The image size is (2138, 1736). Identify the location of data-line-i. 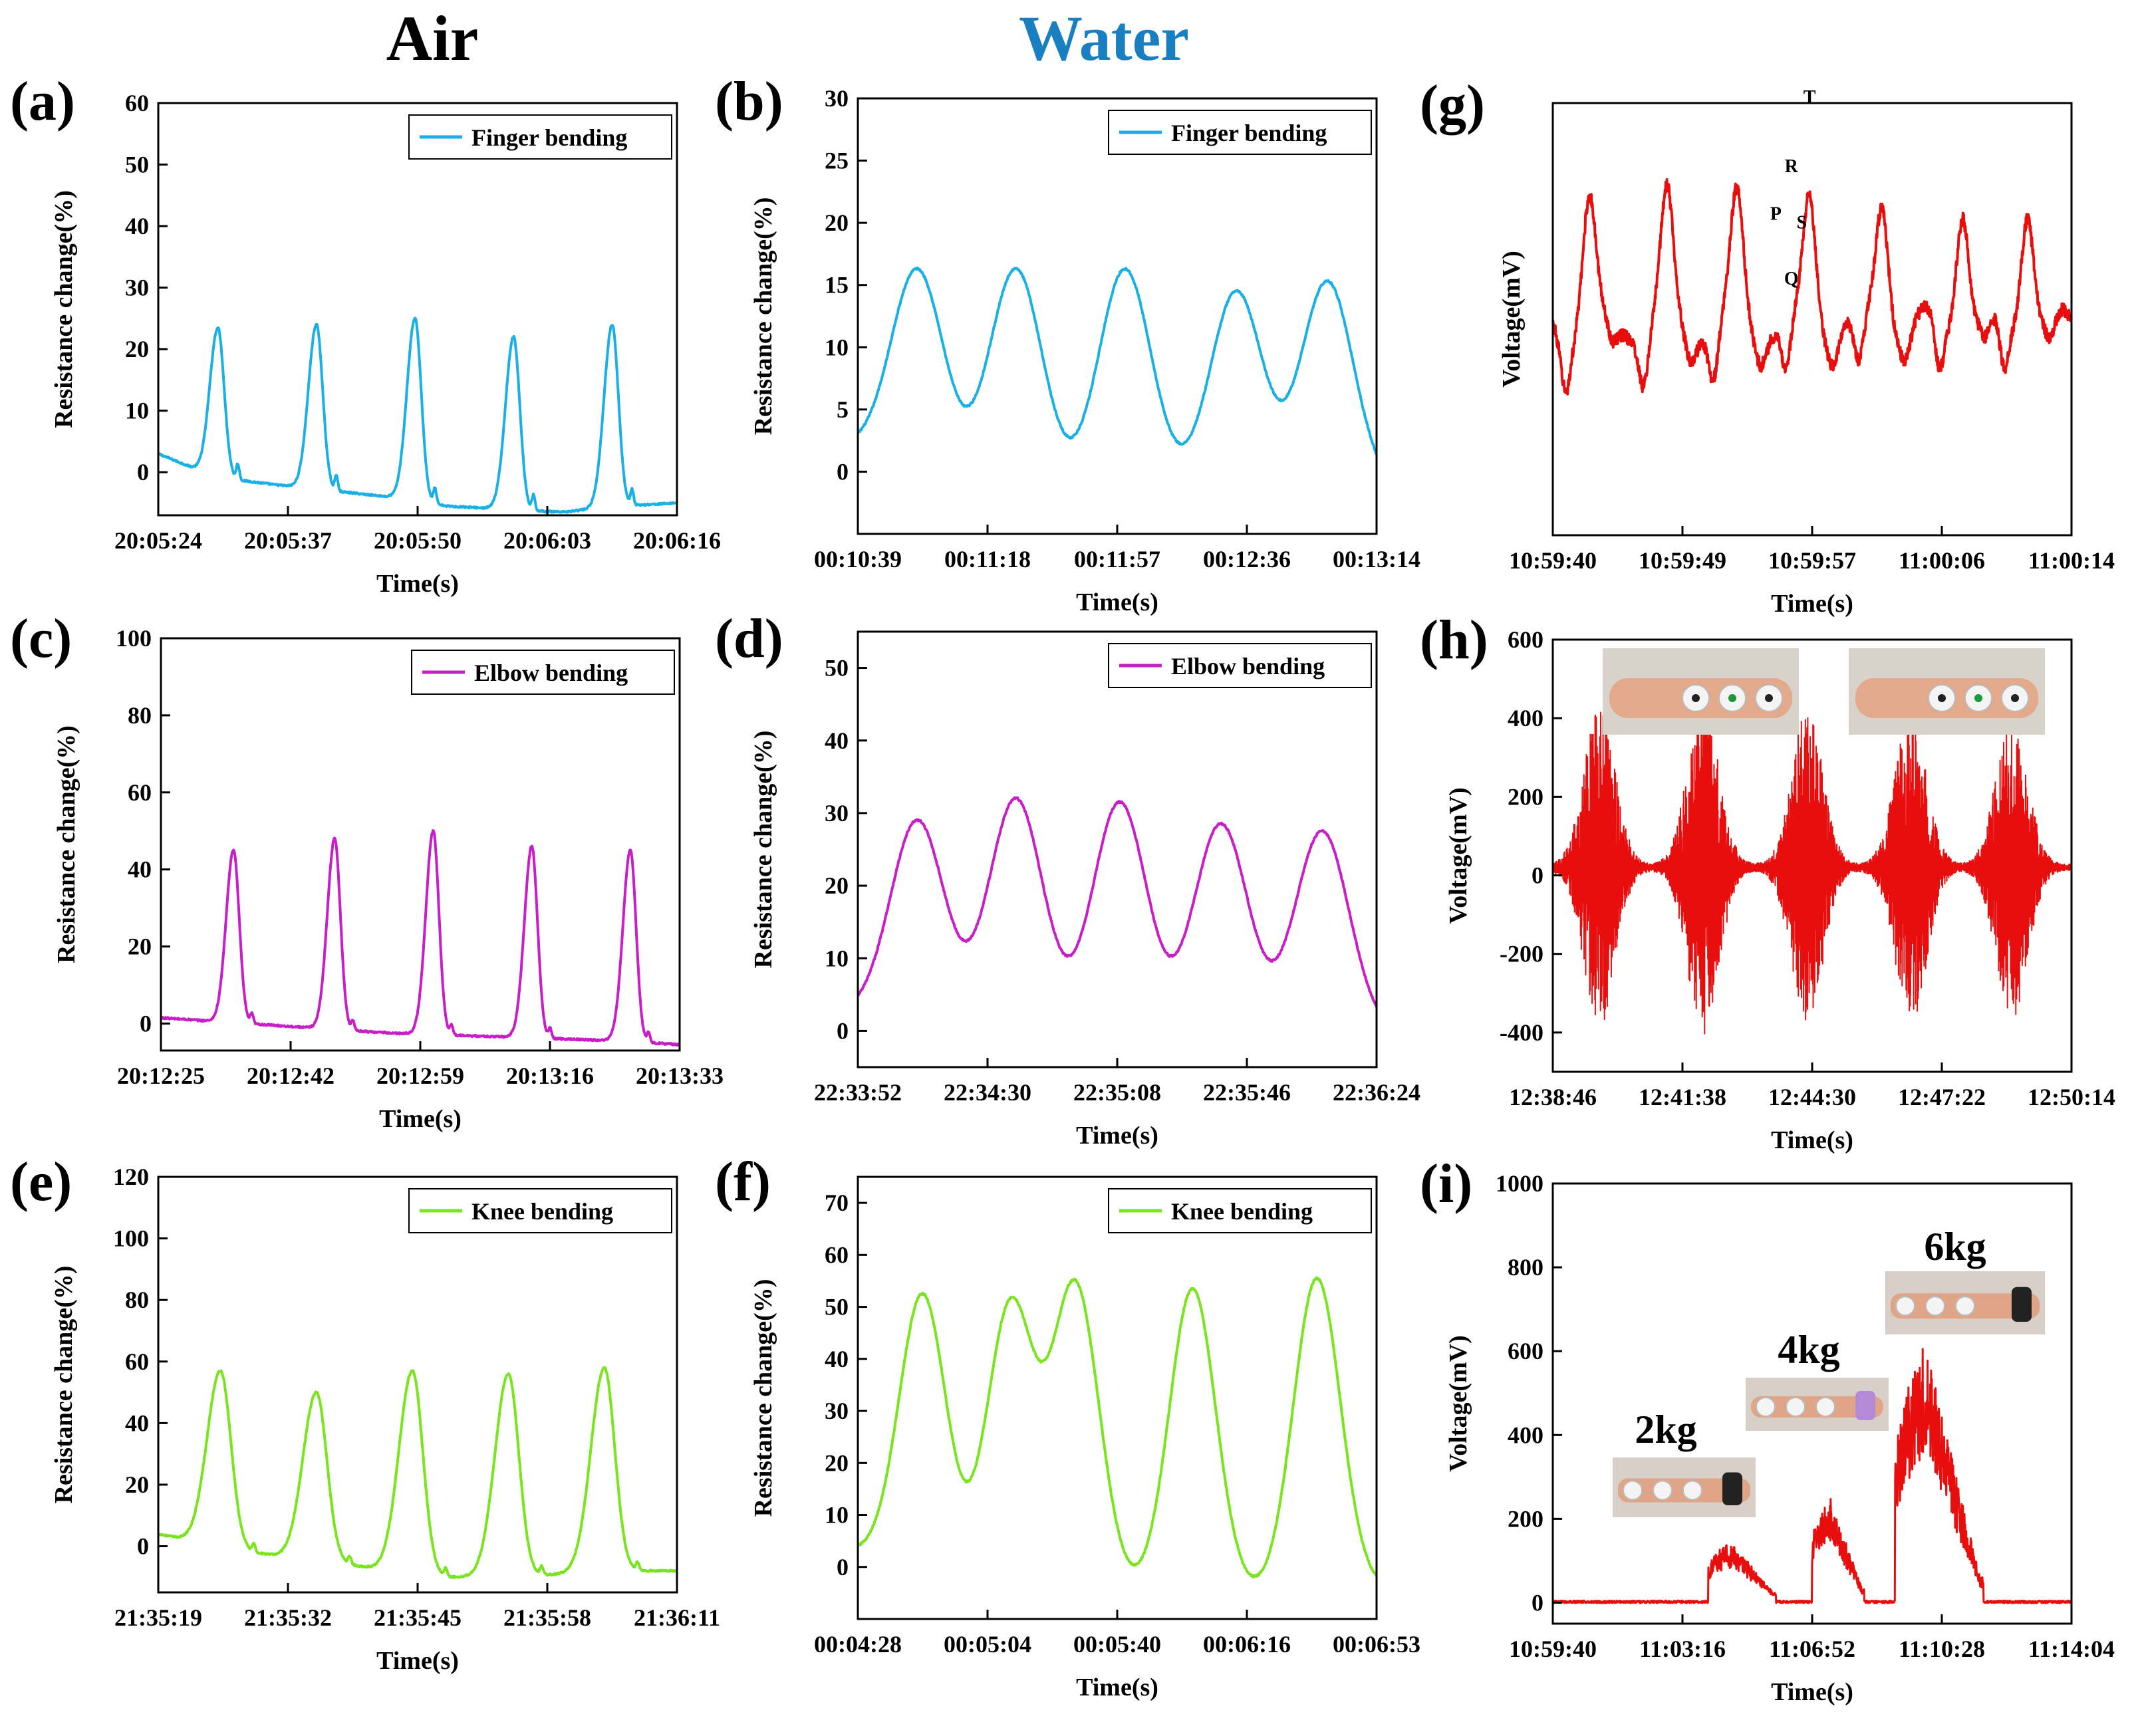
(1811, 1476).